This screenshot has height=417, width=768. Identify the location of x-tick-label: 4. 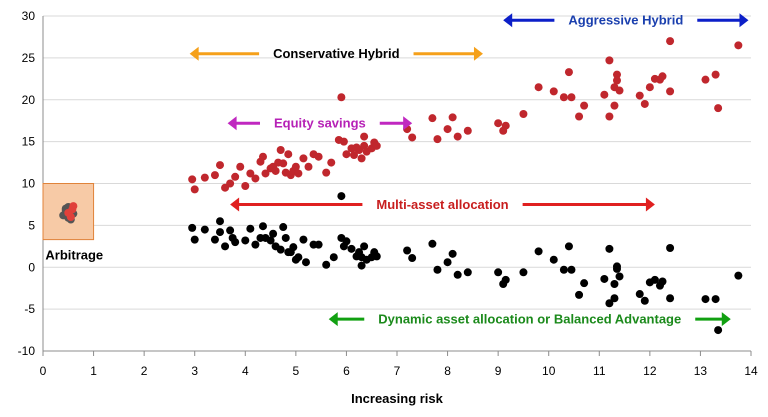
(245, 371).